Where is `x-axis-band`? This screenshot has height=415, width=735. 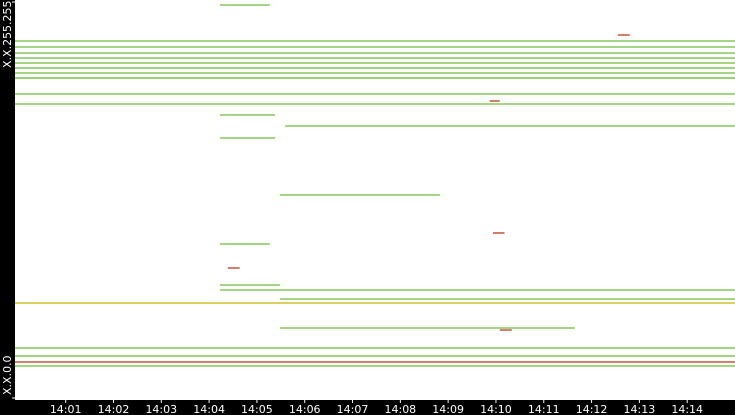 x-axis-band is located at coordinates (367, 407).